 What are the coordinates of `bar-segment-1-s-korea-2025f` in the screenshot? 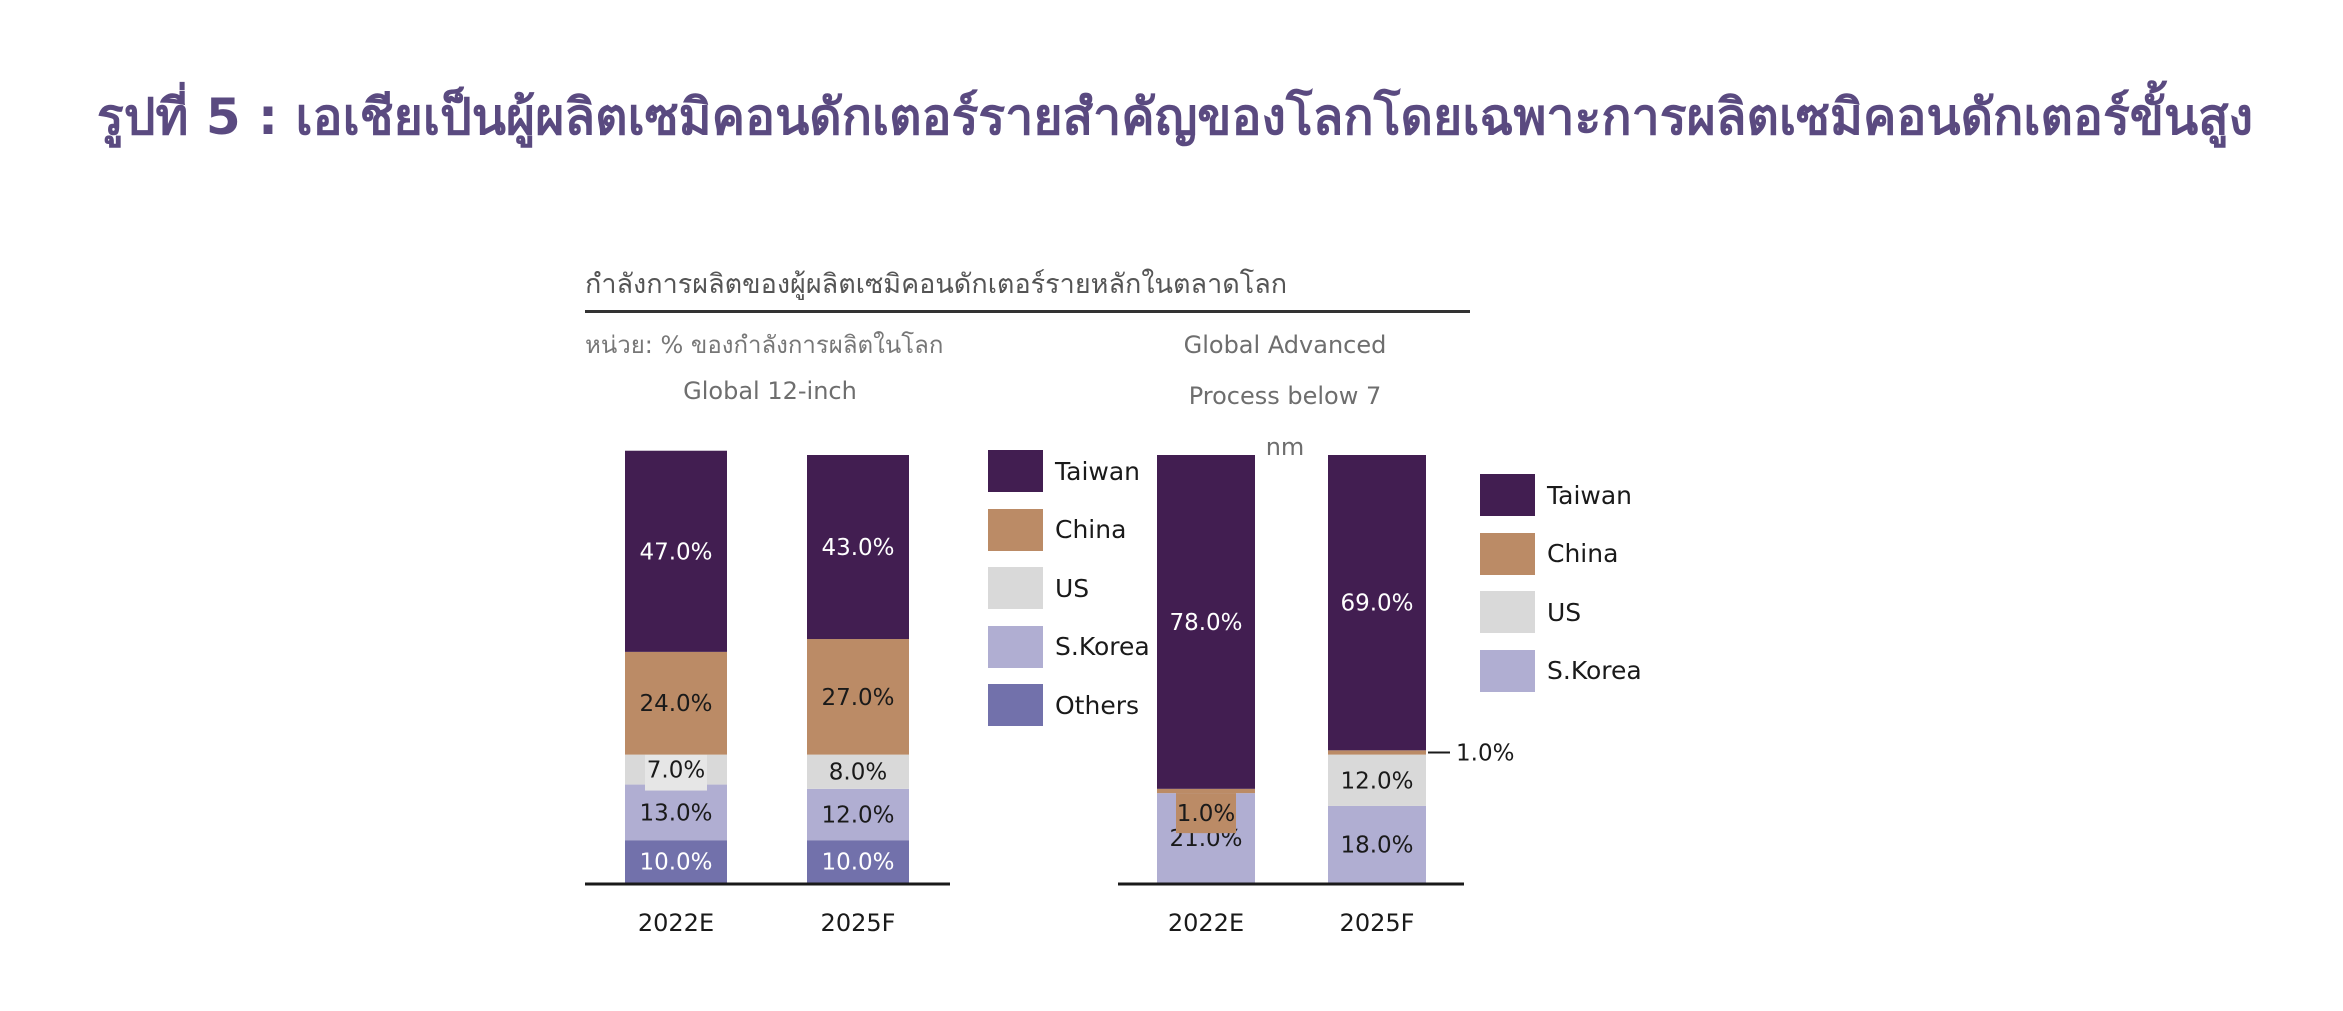 It's located at (858, 814).